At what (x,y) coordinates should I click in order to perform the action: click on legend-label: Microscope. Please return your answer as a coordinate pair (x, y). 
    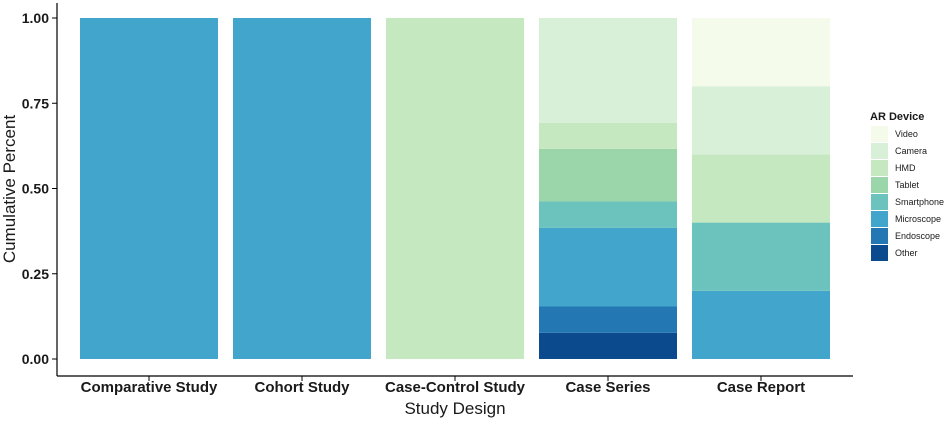
    Looking at the image, I should click on (918, 219).